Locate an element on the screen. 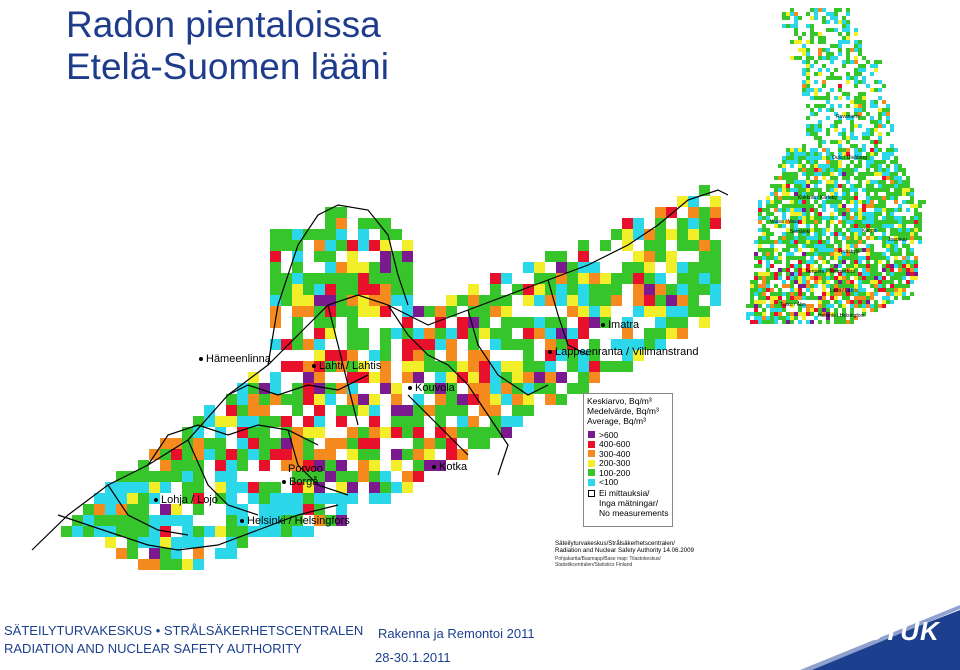 The height and width of the screenshot is (670, 960). legend-label: <100 is located at coordinates (609, 482).